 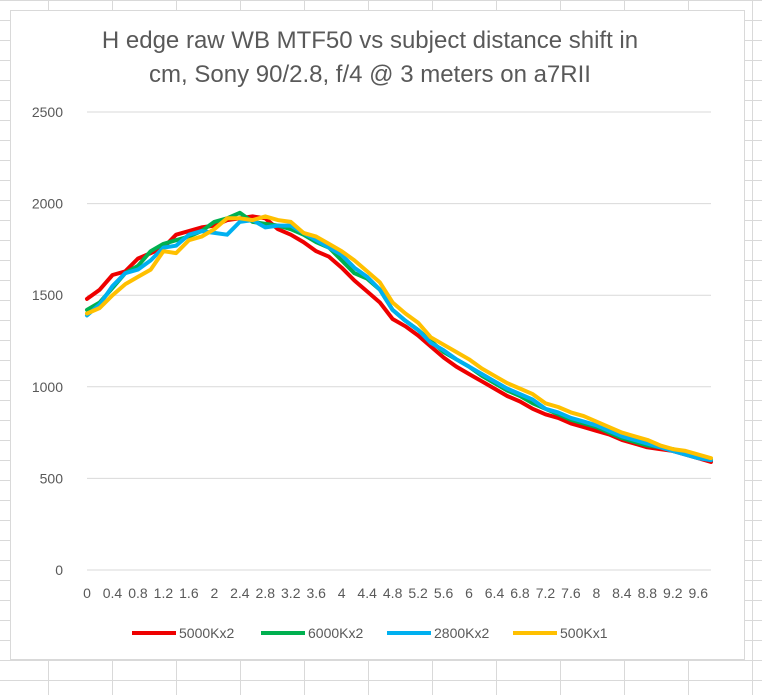 What do you see at coordinates (469, 593) in the screenshot?
I see `x-tick-label: 6` at bounding box center [469, 593].